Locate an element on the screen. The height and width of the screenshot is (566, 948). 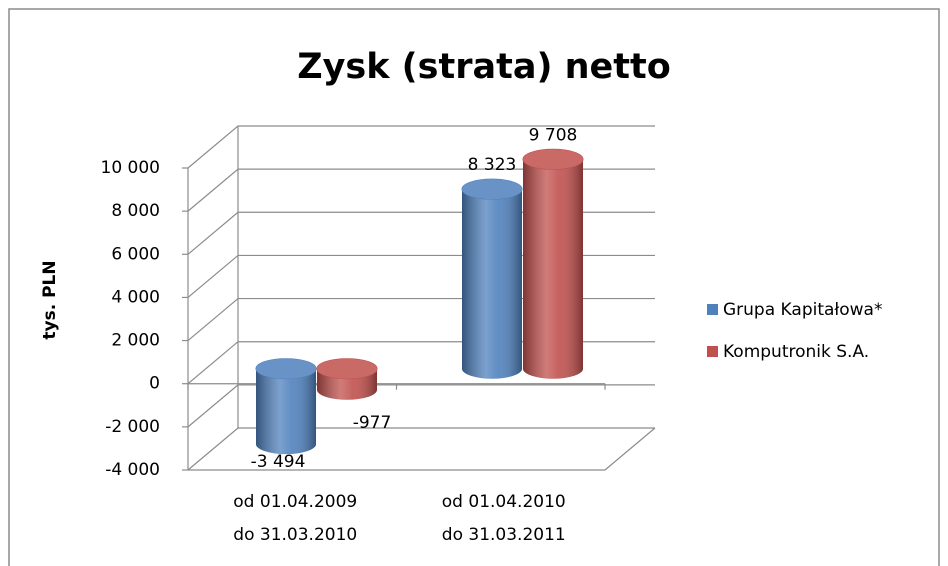
x-tick-label: od 01.04.2010 is located at coordinates (504, 502).